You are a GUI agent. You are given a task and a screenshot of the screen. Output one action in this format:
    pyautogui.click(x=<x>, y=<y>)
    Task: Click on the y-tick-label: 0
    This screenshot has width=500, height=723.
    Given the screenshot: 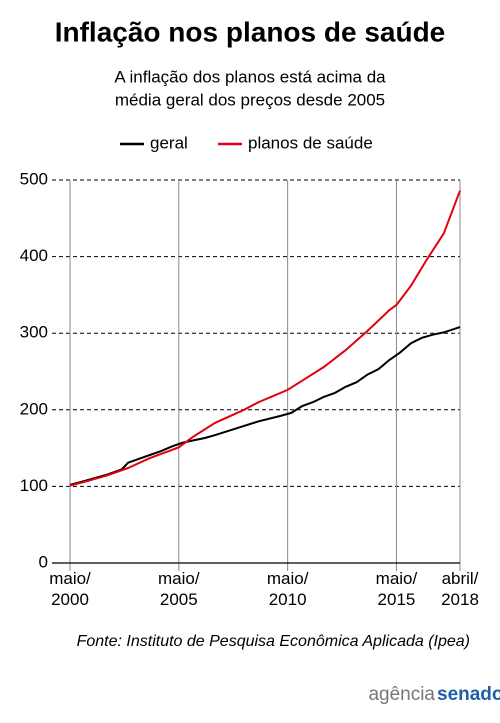 What is the action you would take?
    pyautogui.click(x=43, y=561)
    